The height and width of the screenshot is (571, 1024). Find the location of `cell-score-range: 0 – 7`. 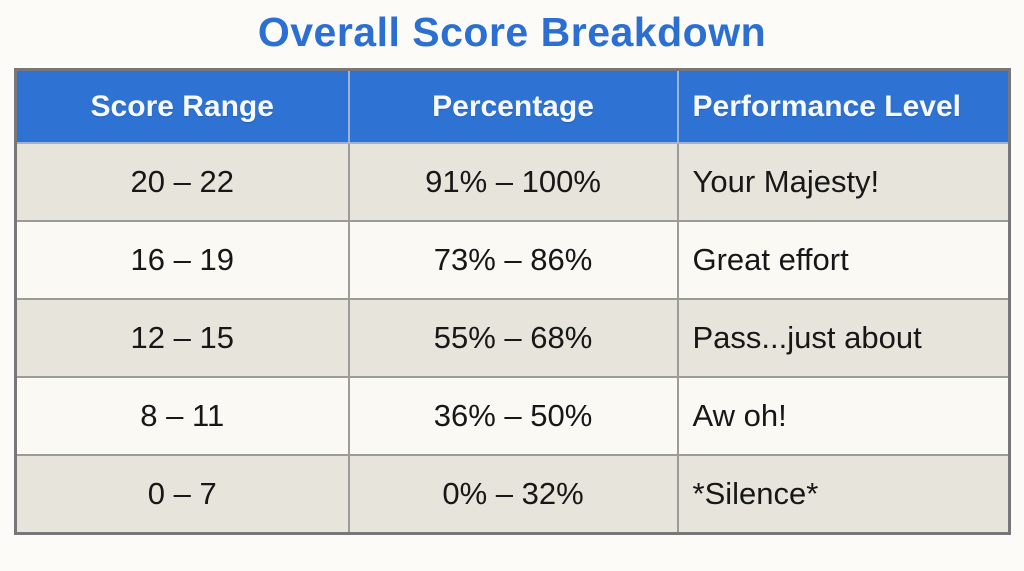

cell-score-range: 0 – 7 is located at coordinates (182, 494).